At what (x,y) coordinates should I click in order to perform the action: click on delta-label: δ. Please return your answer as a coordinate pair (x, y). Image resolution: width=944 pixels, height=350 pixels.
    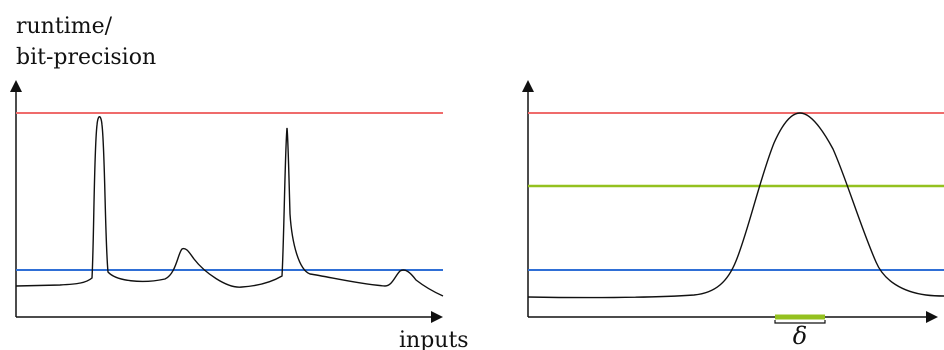
    Looking at the image, I should click on (800, 336).